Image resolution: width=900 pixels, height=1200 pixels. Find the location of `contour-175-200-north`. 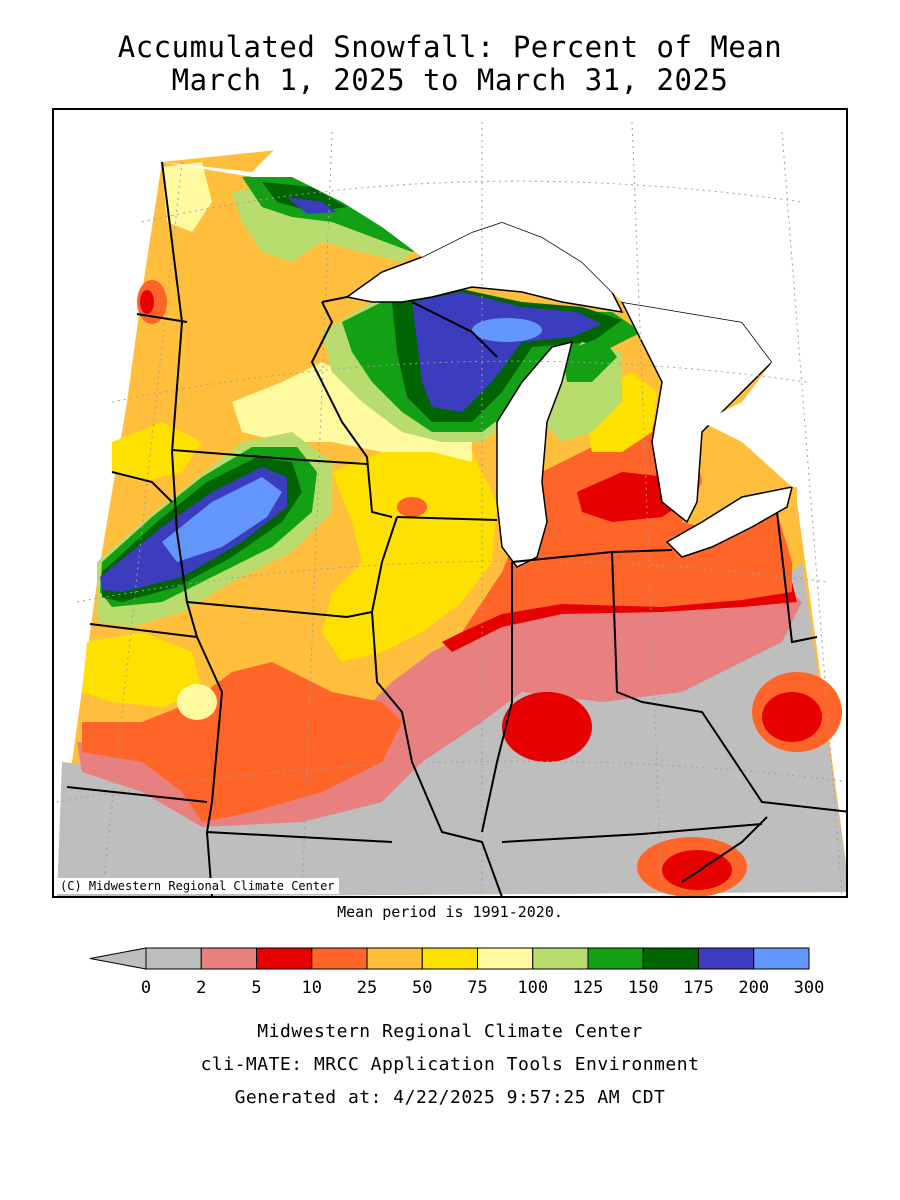

contour-175-200-north is located at coordinates (312, 205).